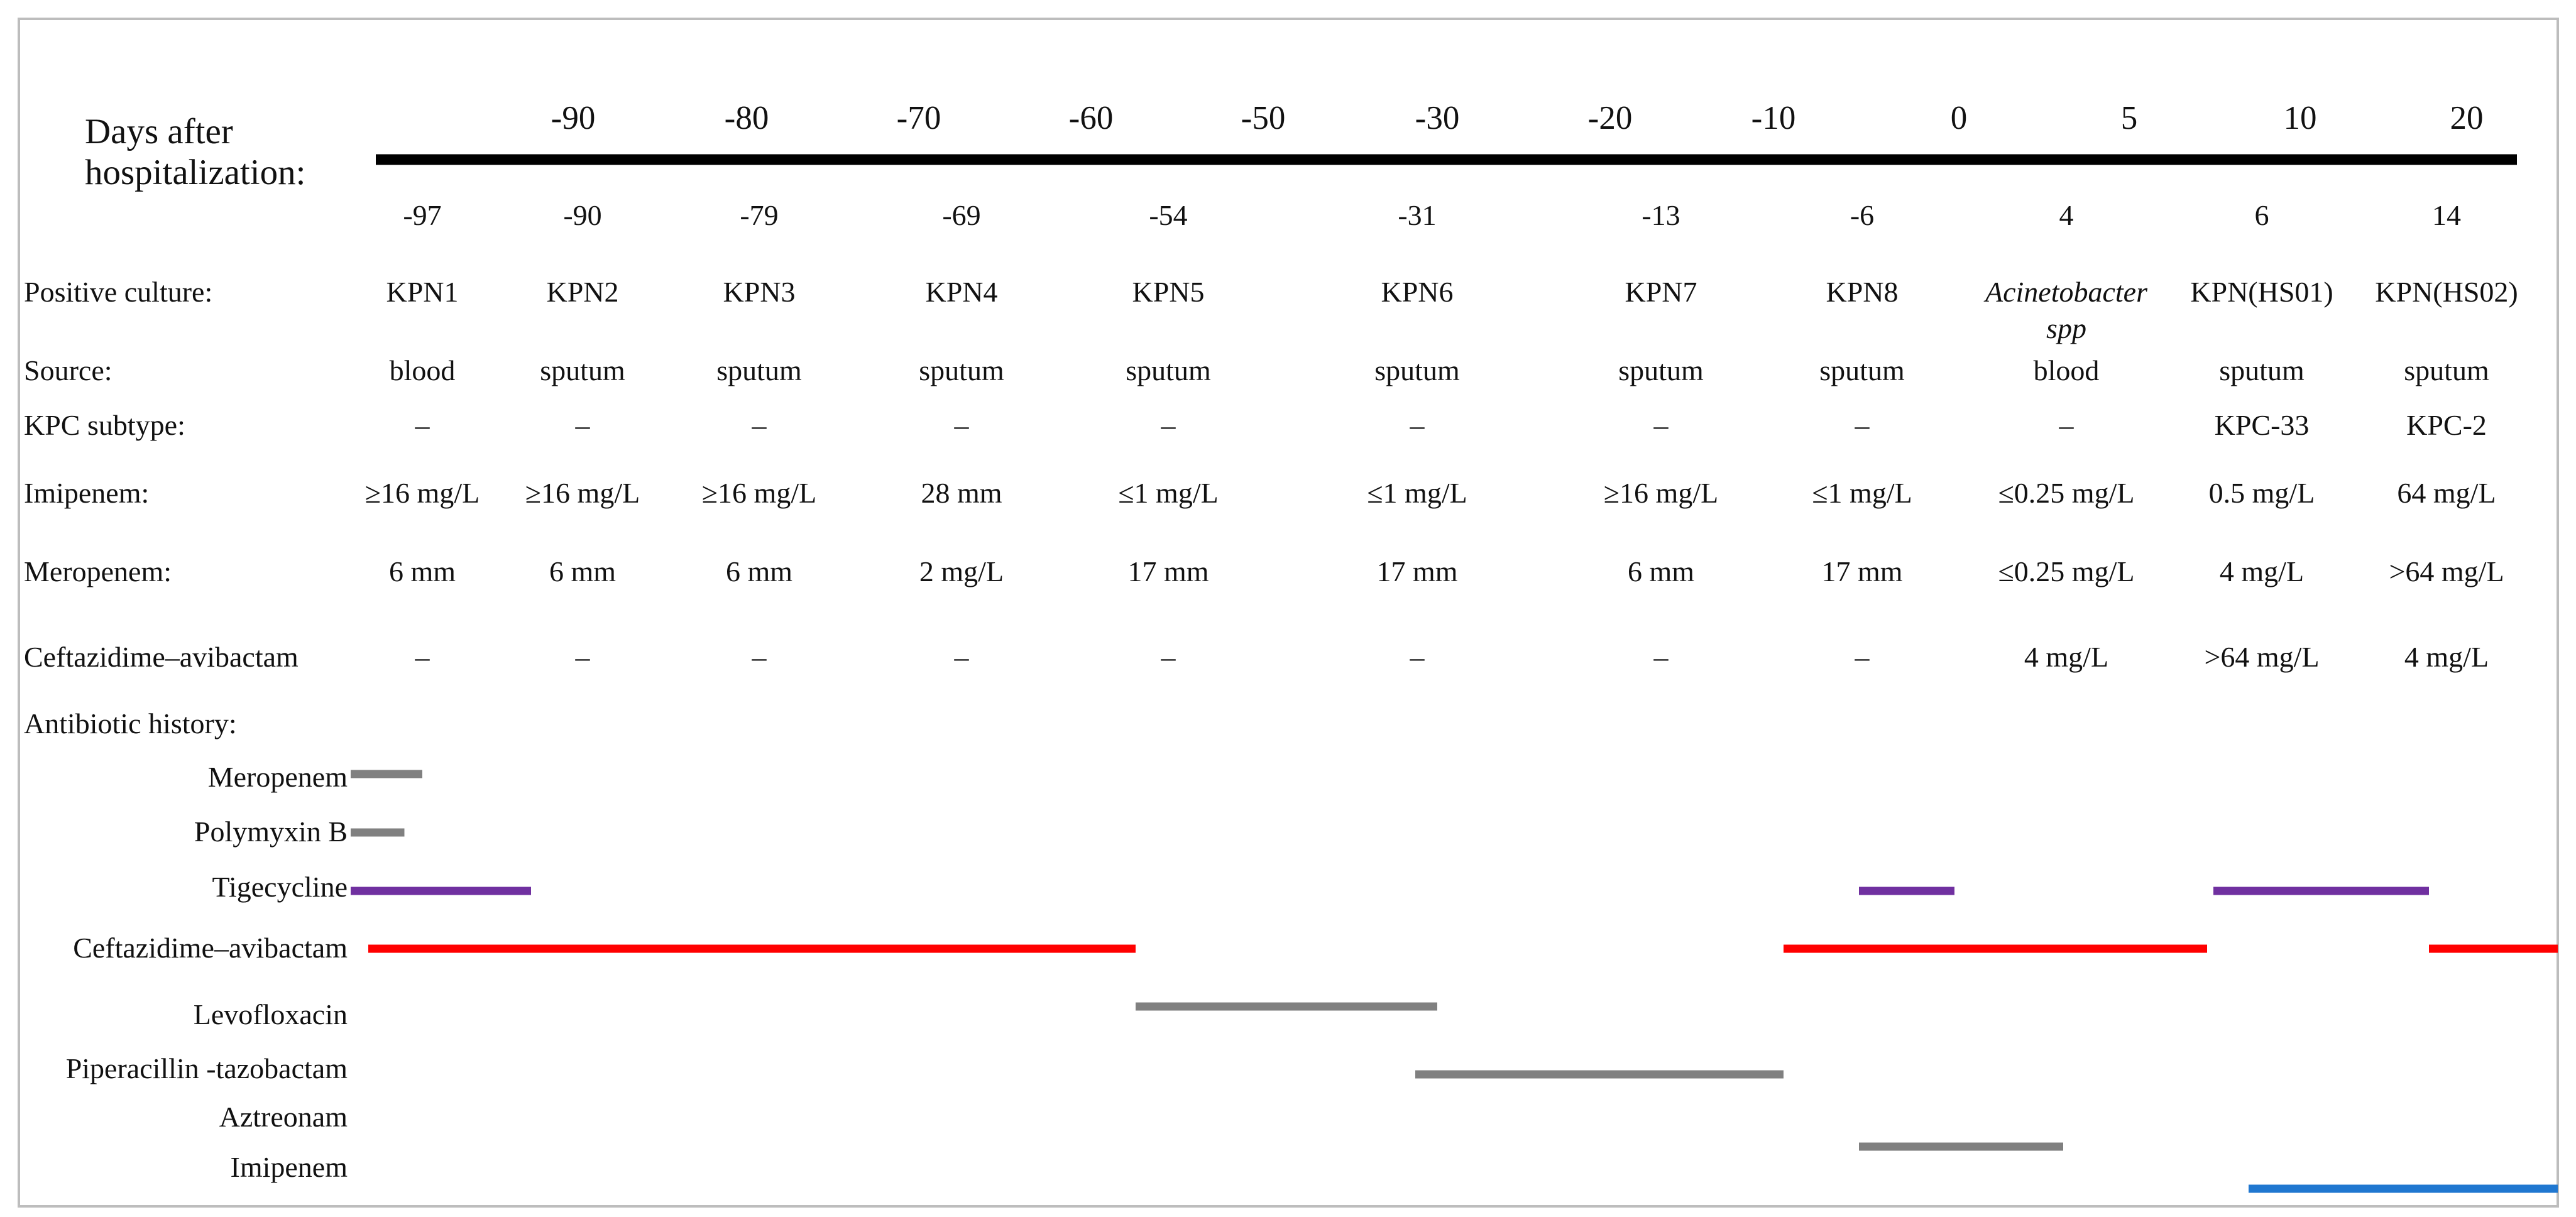 The height and width of the screenshot is (1217, 2576). I want to click on axis-tick-label: -20, so click(1610, 118).